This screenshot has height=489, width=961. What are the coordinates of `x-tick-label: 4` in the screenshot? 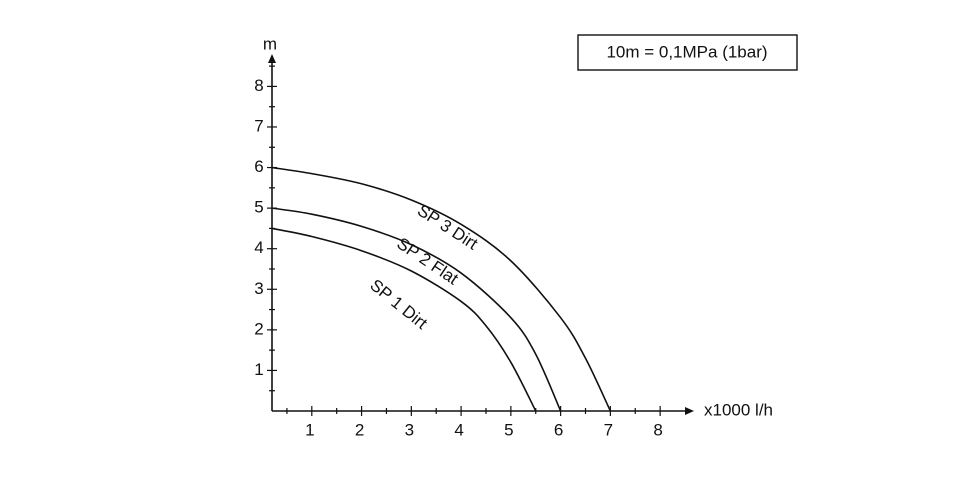 It's located at (458, 429).